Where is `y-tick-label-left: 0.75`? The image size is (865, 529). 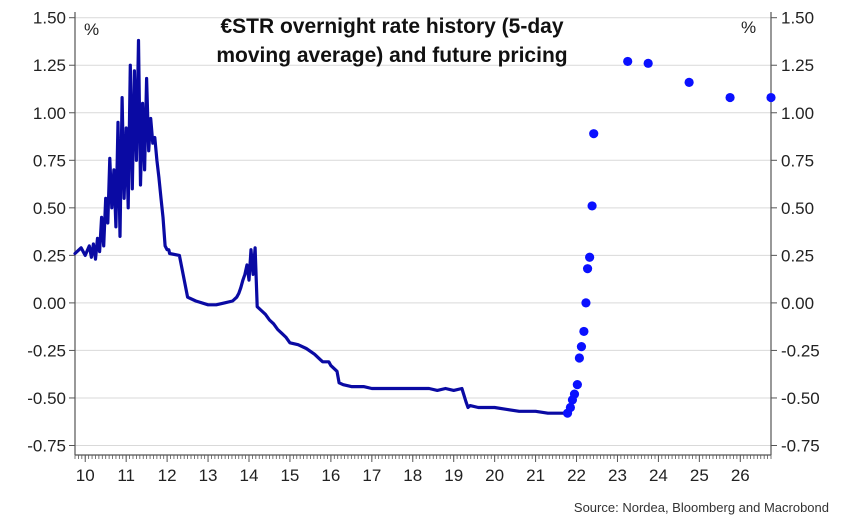
y-tick-label-left: 0.75 is located at coordinates (49, 160).